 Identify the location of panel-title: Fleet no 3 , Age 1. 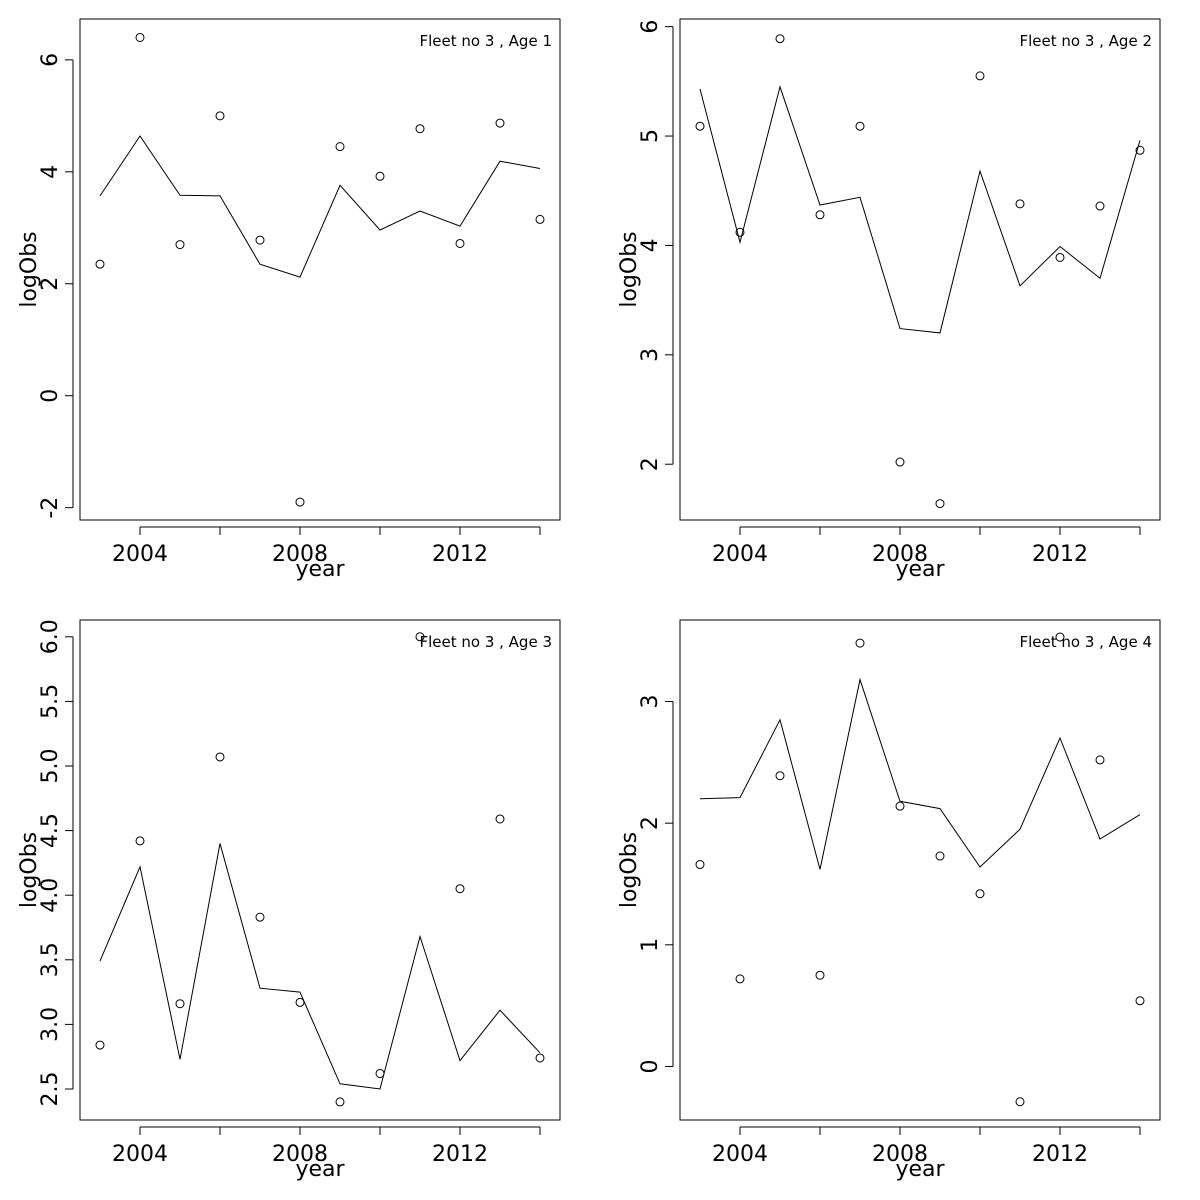
(485, 41).